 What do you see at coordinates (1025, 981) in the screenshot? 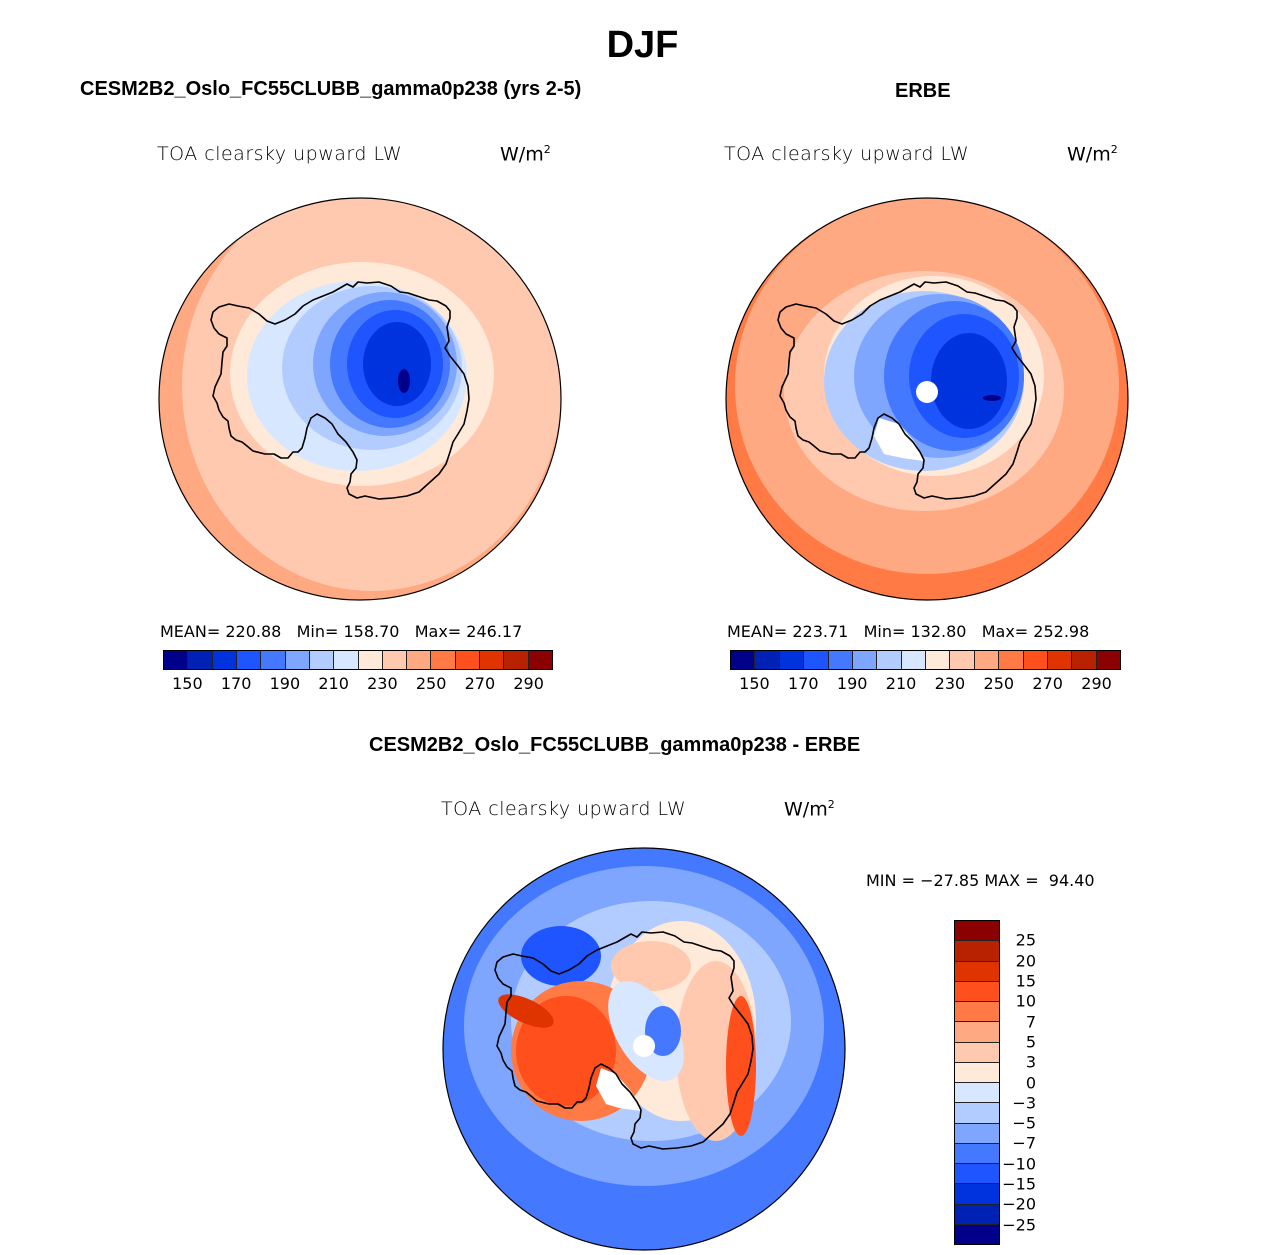
I see `colorbar-tick-label: 15` at bounding box center [1025, 981].